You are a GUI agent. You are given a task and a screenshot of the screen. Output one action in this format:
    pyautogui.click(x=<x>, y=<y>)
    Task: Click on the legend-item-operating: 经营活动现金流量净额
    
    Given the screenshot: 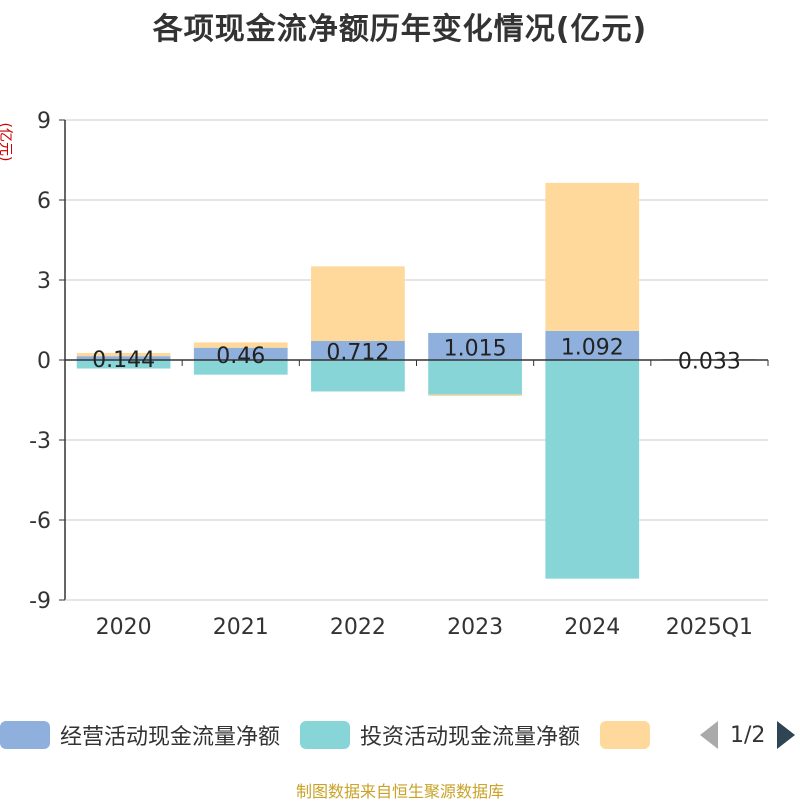 What is the action you would take?
    pyautogui.click(x=140, y=735)
    